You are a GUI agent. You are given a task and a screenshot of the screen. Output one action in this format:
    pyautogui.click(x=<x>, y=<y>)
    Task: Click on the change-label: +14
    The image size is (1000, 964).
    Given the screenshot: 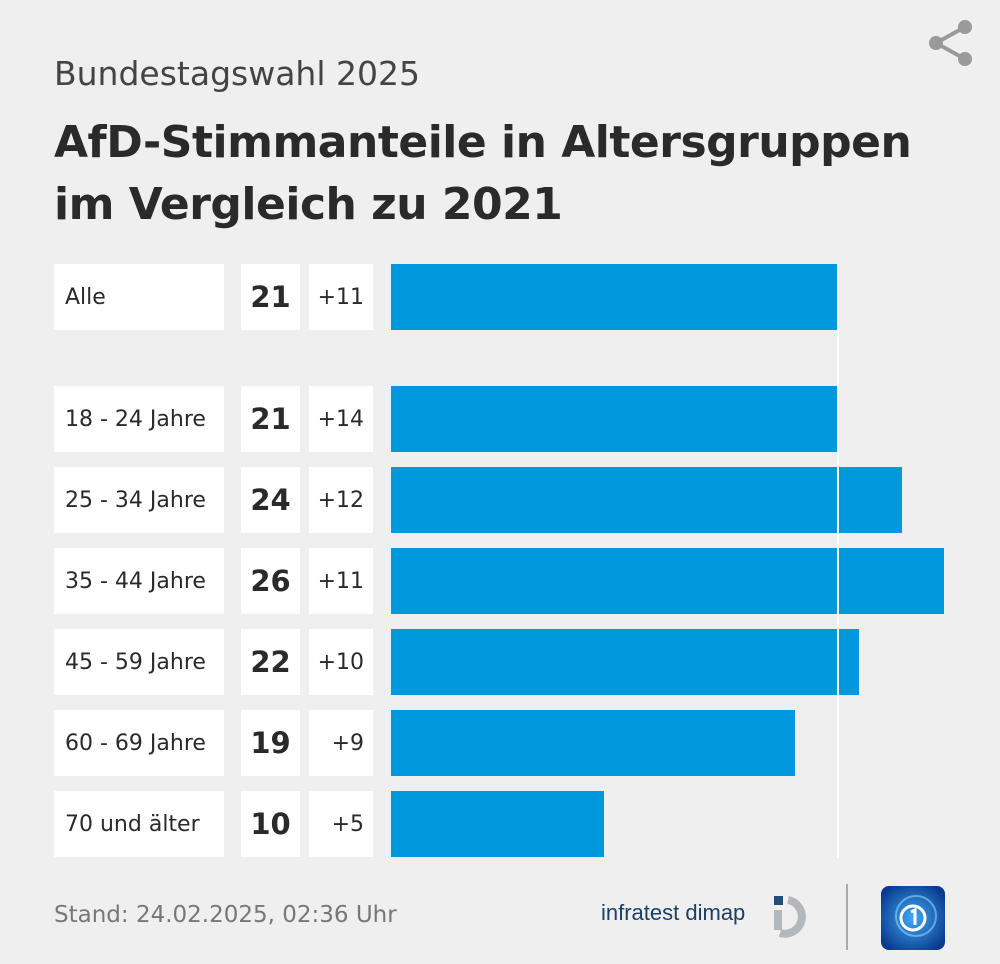 What is the action you would take?
    pyautogui.click(x=341, y=419)
    